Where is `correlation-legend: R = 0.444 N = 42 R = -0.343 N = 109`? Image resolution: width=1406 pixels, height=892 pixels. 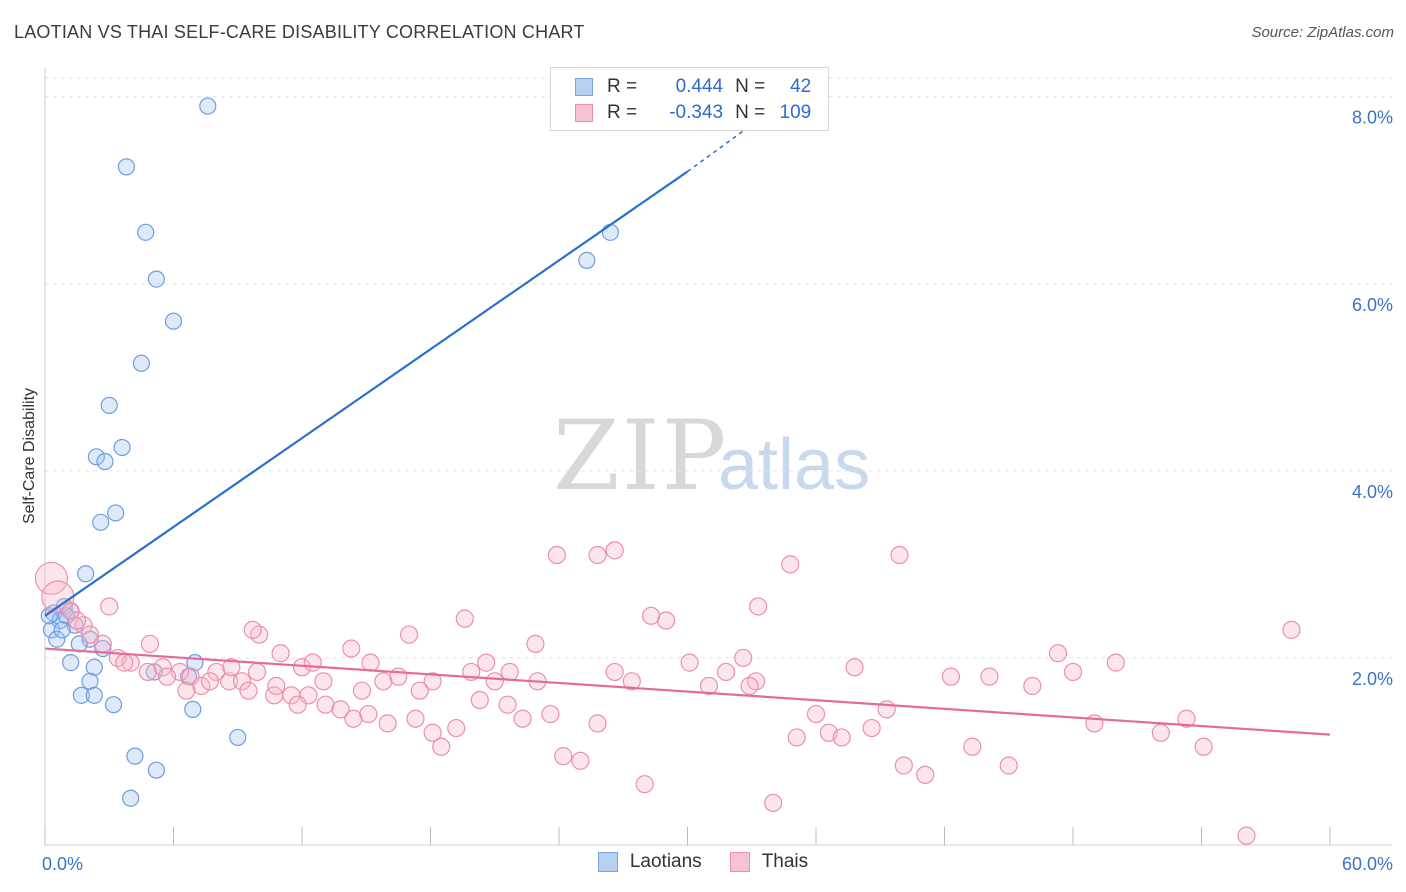 correlation-legend: R = 0.444 N = 42 R = -0.343 N = 109 is located at coordinates (689, 99).